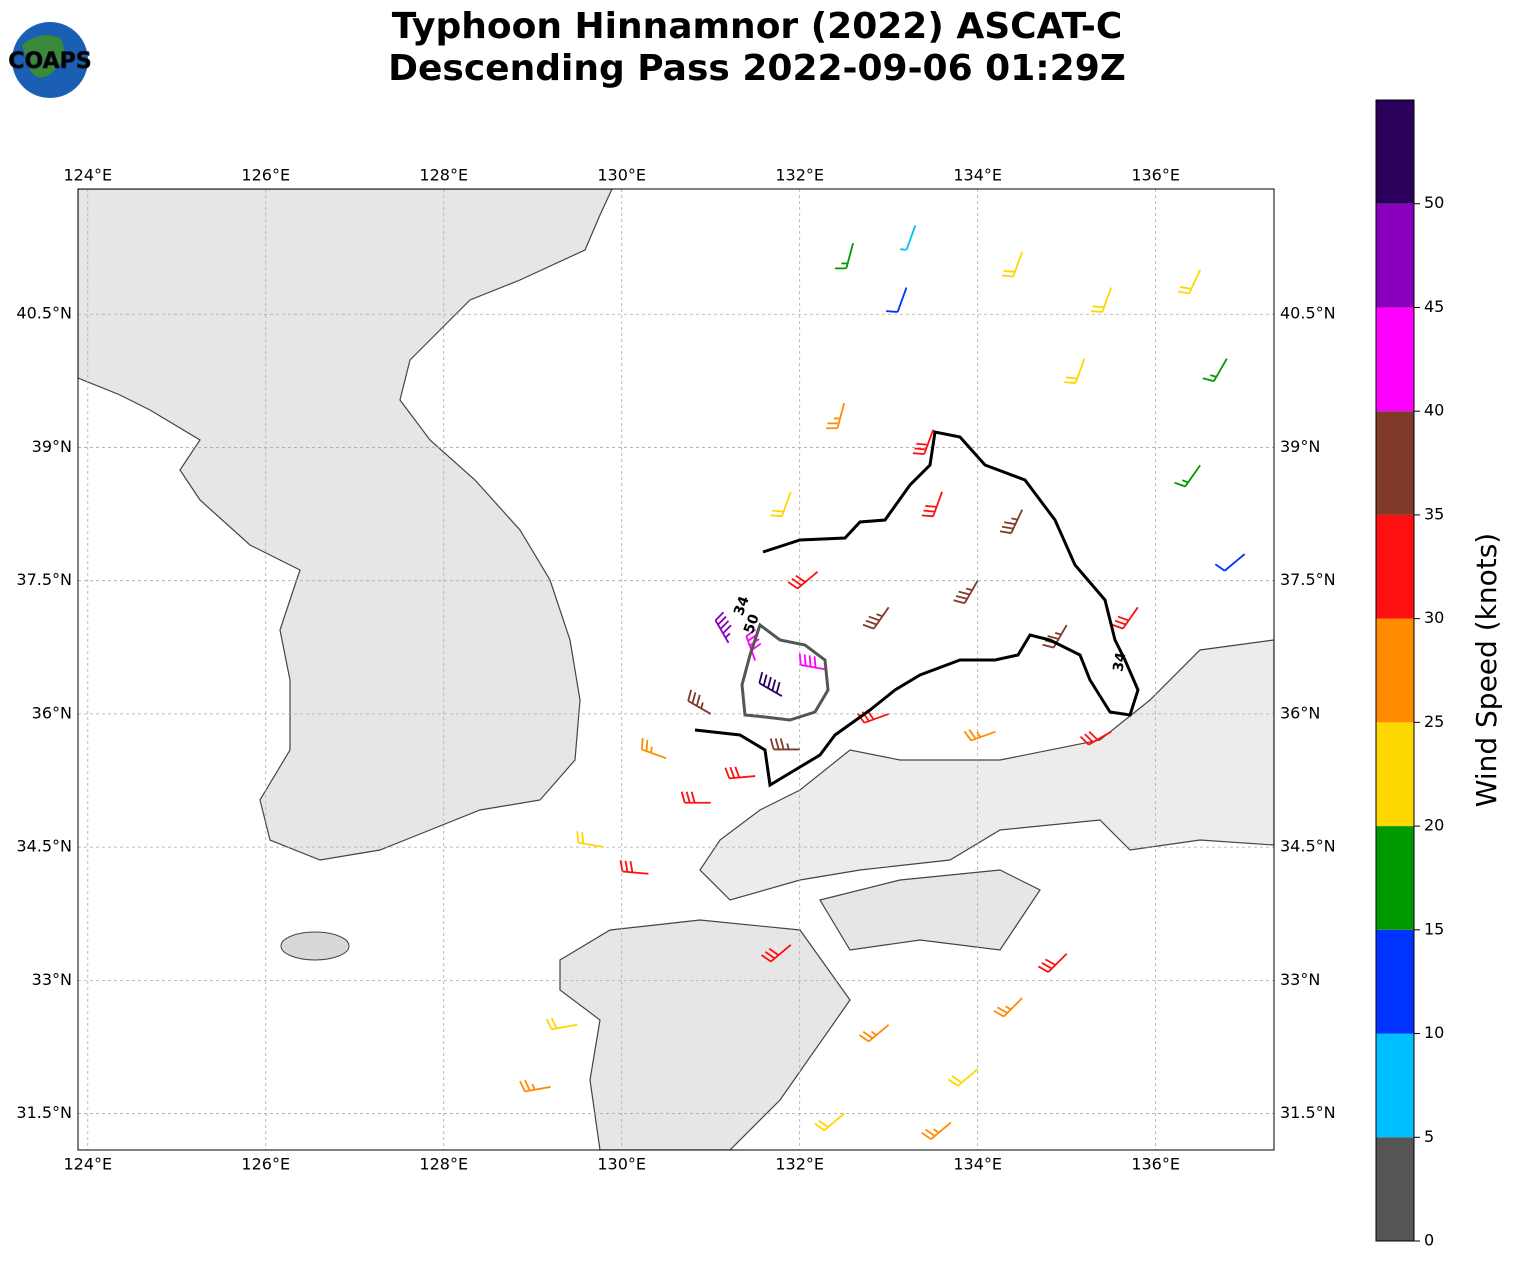 The height and width of the screenshot is (1264, 1513). I want to click on colorbar-tick-label: 50, so click(1434, 202).